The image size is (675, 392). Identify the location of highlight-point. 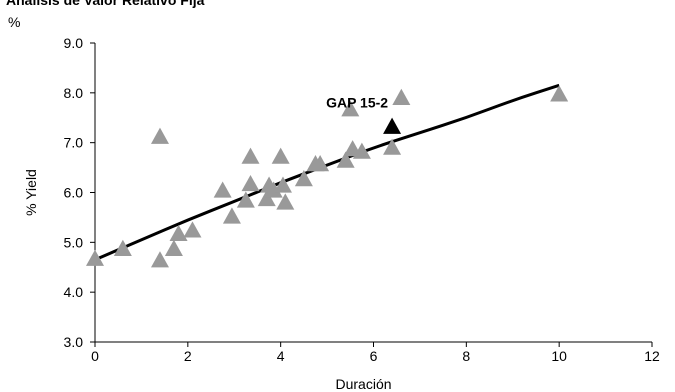
(392, 125).